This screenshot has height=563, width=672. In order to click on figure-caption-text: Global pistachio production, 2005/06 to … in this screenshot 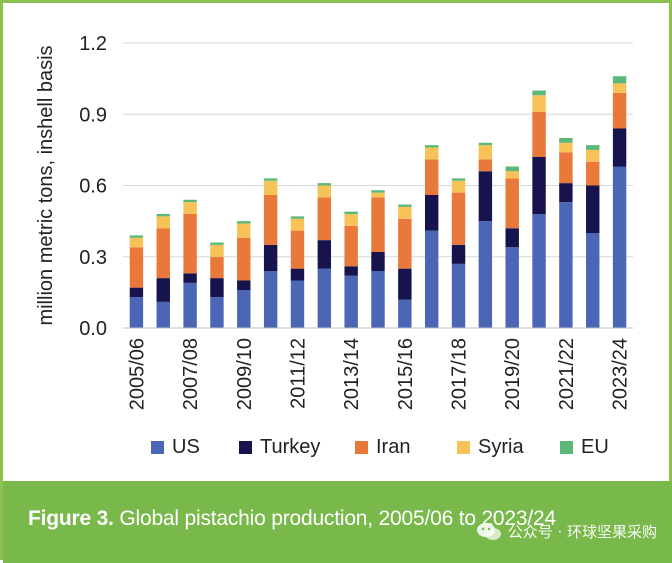, I will do `click(337, 518)`.